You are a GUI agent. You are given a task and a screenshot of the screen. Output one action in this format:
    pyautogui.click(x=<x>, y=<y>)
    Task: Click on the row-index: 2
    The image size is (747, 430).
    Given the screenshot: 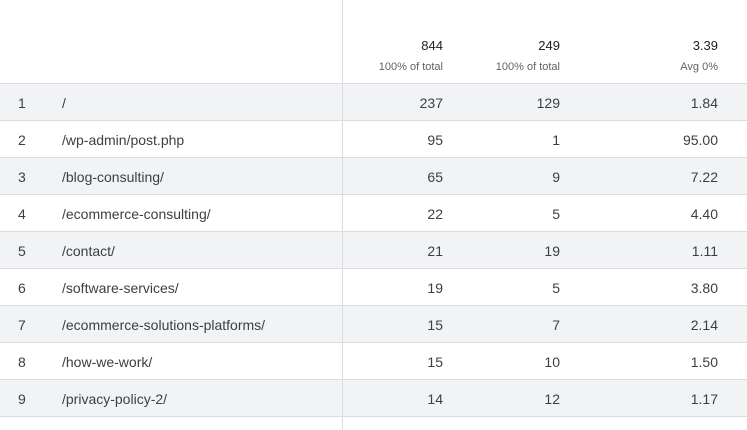 What is the action you would take?
    pyautogui.click(x=22, y=140)
    